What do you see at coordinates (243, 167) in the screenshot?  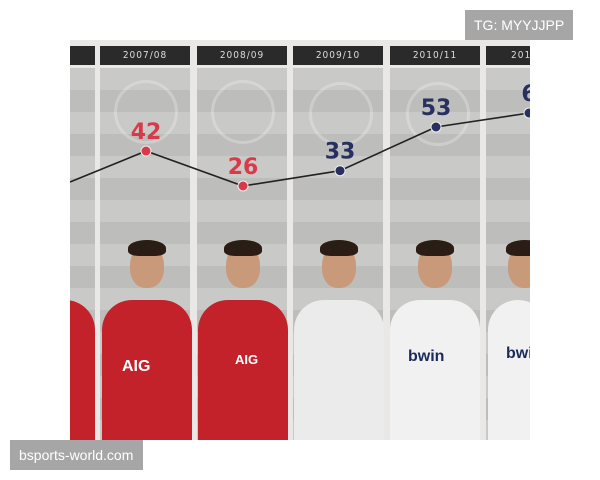 I see `data-label: 26` at bounding box center [243, 167].